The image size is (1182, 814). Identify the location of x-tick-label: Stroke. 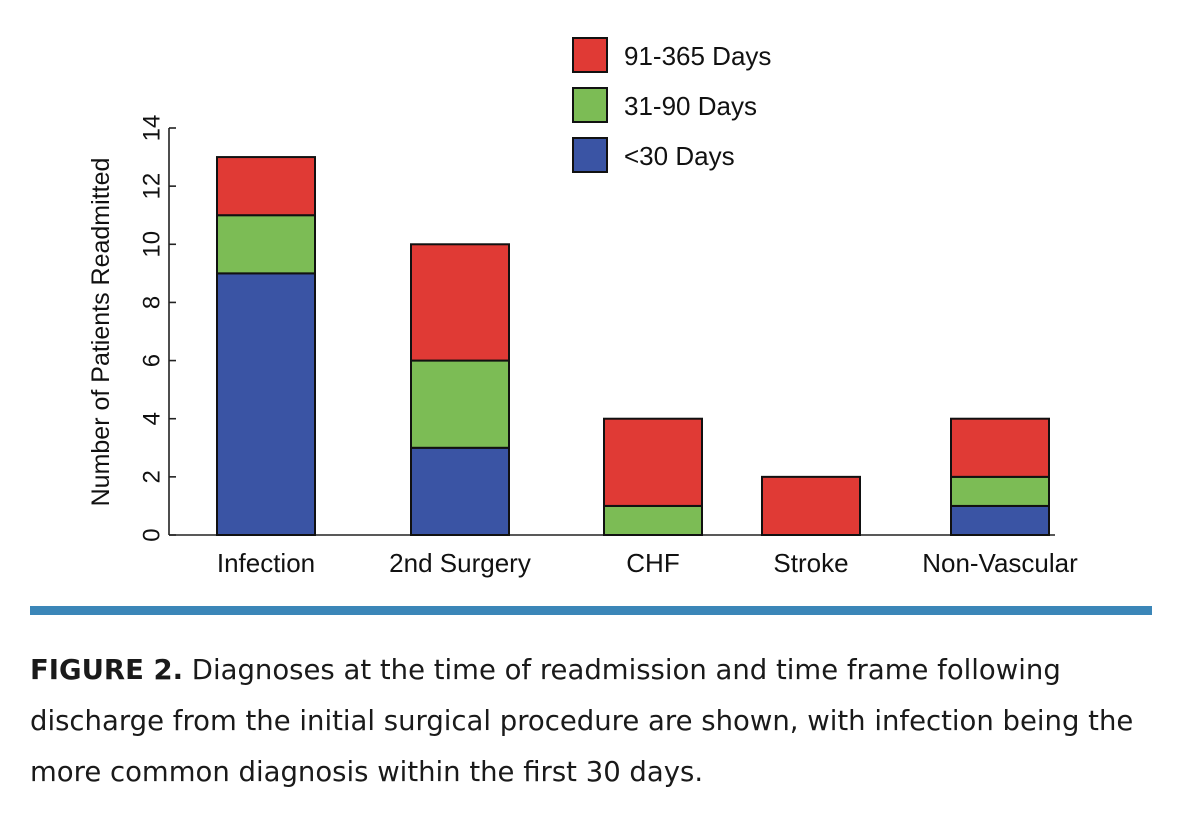
(810, 563).